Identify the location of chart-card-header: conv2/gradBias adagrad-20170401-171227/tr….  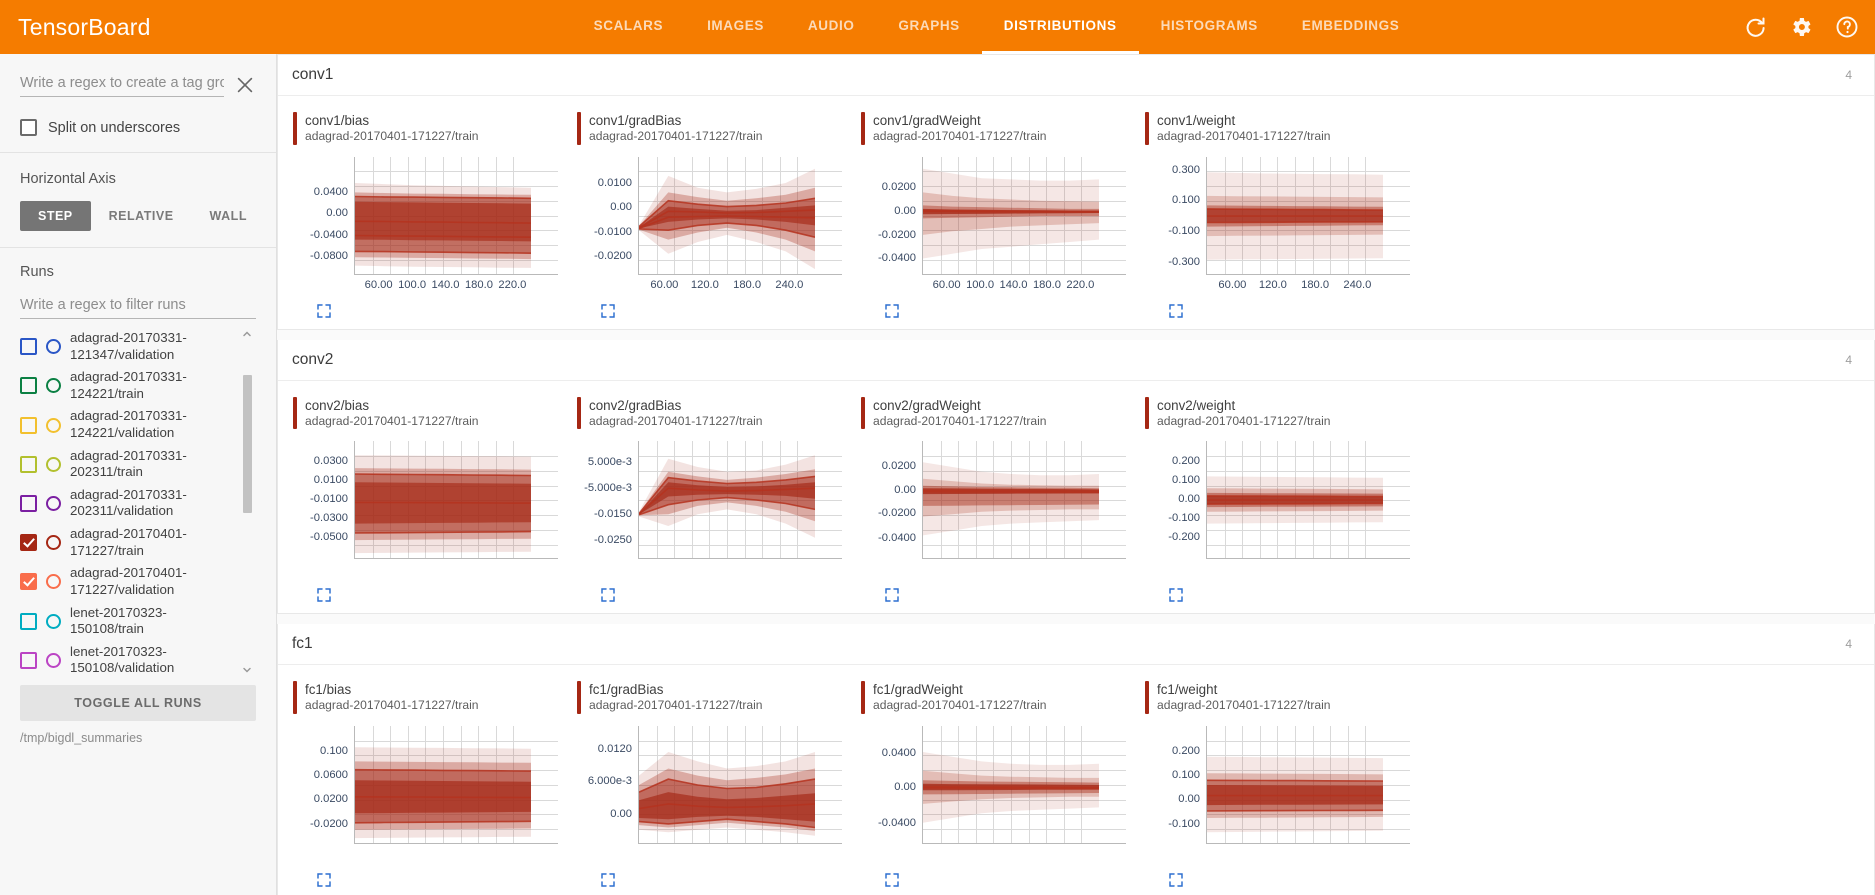
(708, 413).